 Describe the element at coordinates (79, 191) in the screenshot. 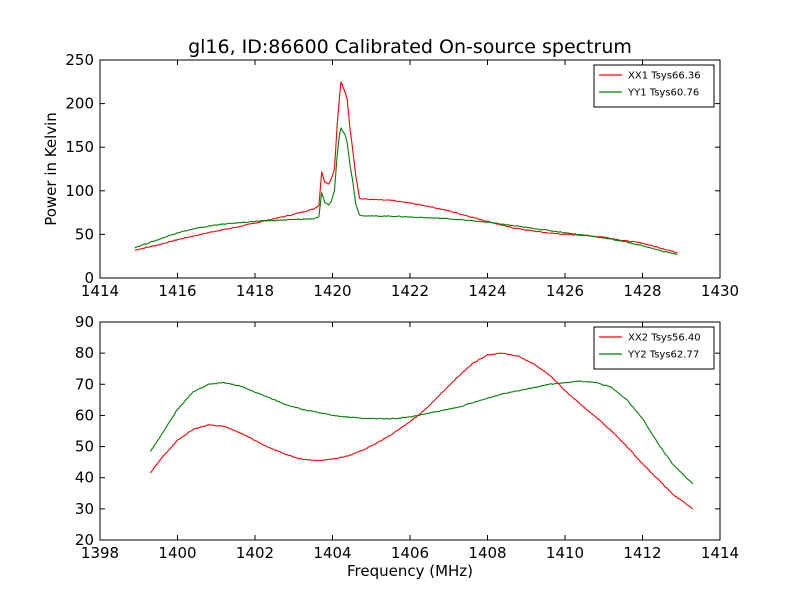

I see `y-tick-label: 100` at that location.